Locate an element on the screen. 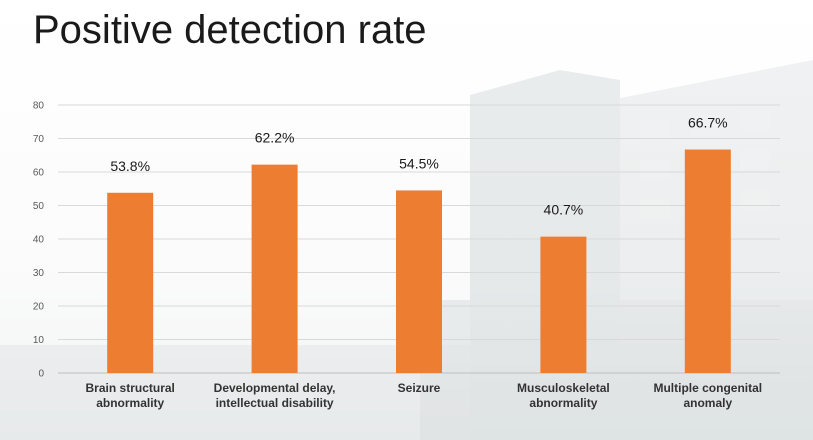 Image resolution: width=813 pixels, height=440 pixels. data-label: 54.5% is located at coordinates (419, 163).